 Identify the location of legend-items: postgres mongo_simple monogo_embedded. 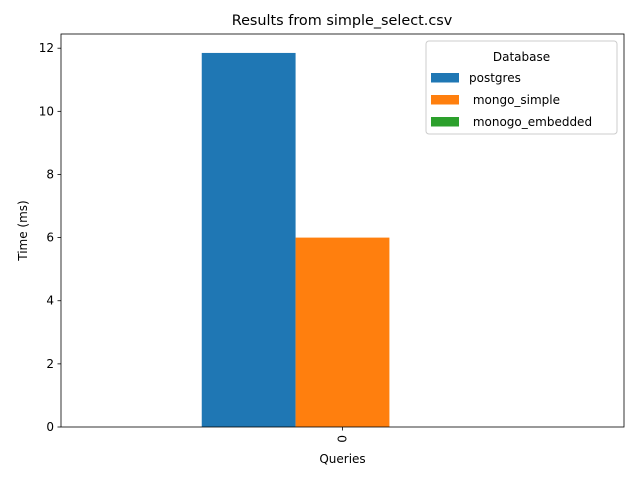
(511, 100).